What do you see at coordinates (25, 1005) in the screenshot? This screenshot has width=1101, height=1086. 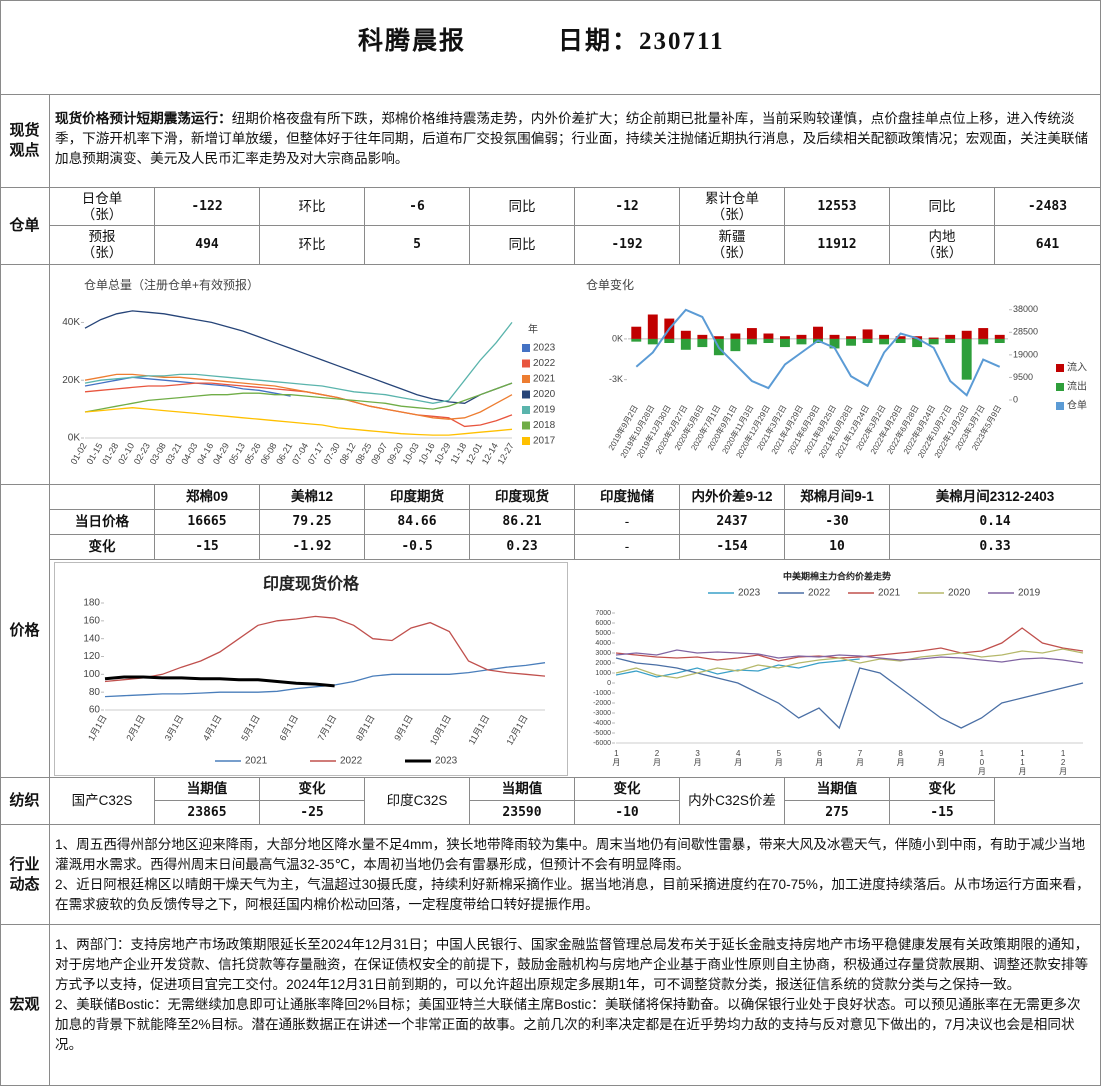 I see `section-label: 宏观` at bounding box center [25, 1005].